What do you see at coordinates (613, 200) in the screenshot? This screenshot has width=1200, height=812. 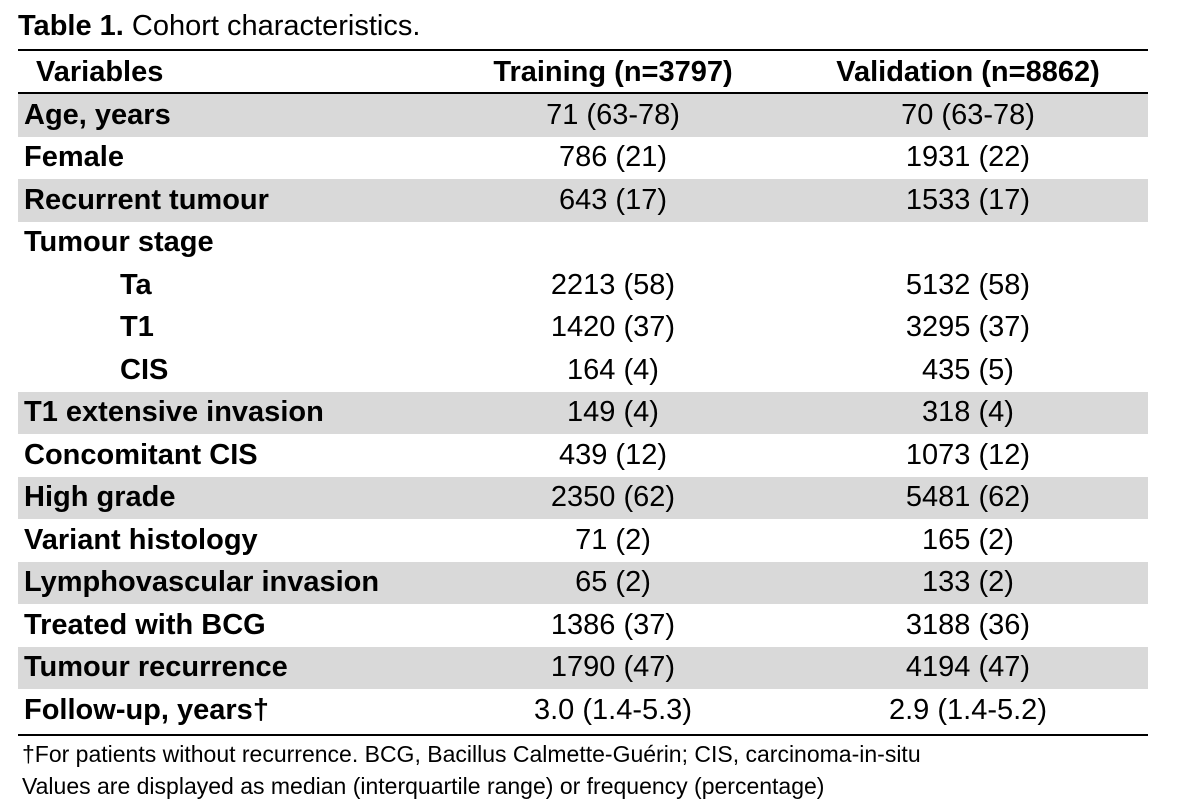 I see `row-training-value: 643 (17)` at bounding box center [613, 200].